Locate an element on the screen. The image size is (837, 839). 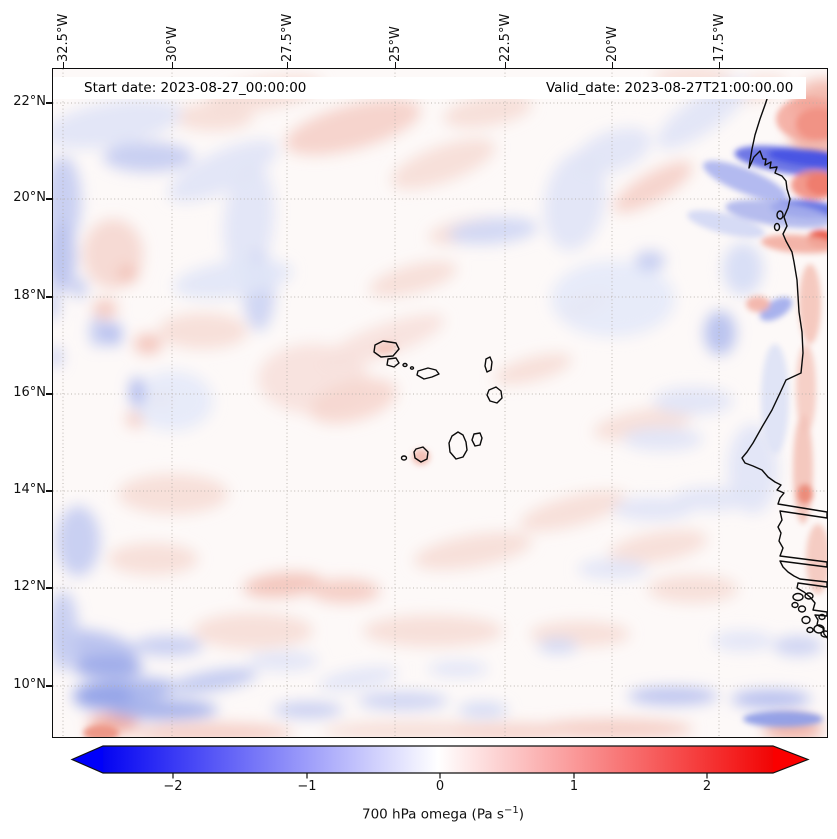
colorbar-tick-label: 1 is located at coordinates (574, 786).